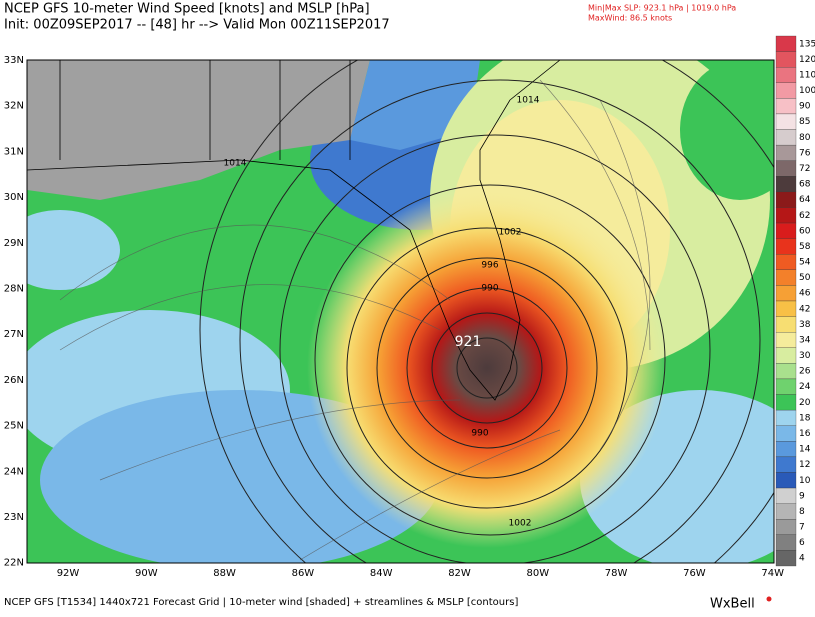  What do you see at coordinates (807, 75) in the screenshot?
I see `colorbar-label: 110` at bounding box center [807, 75].